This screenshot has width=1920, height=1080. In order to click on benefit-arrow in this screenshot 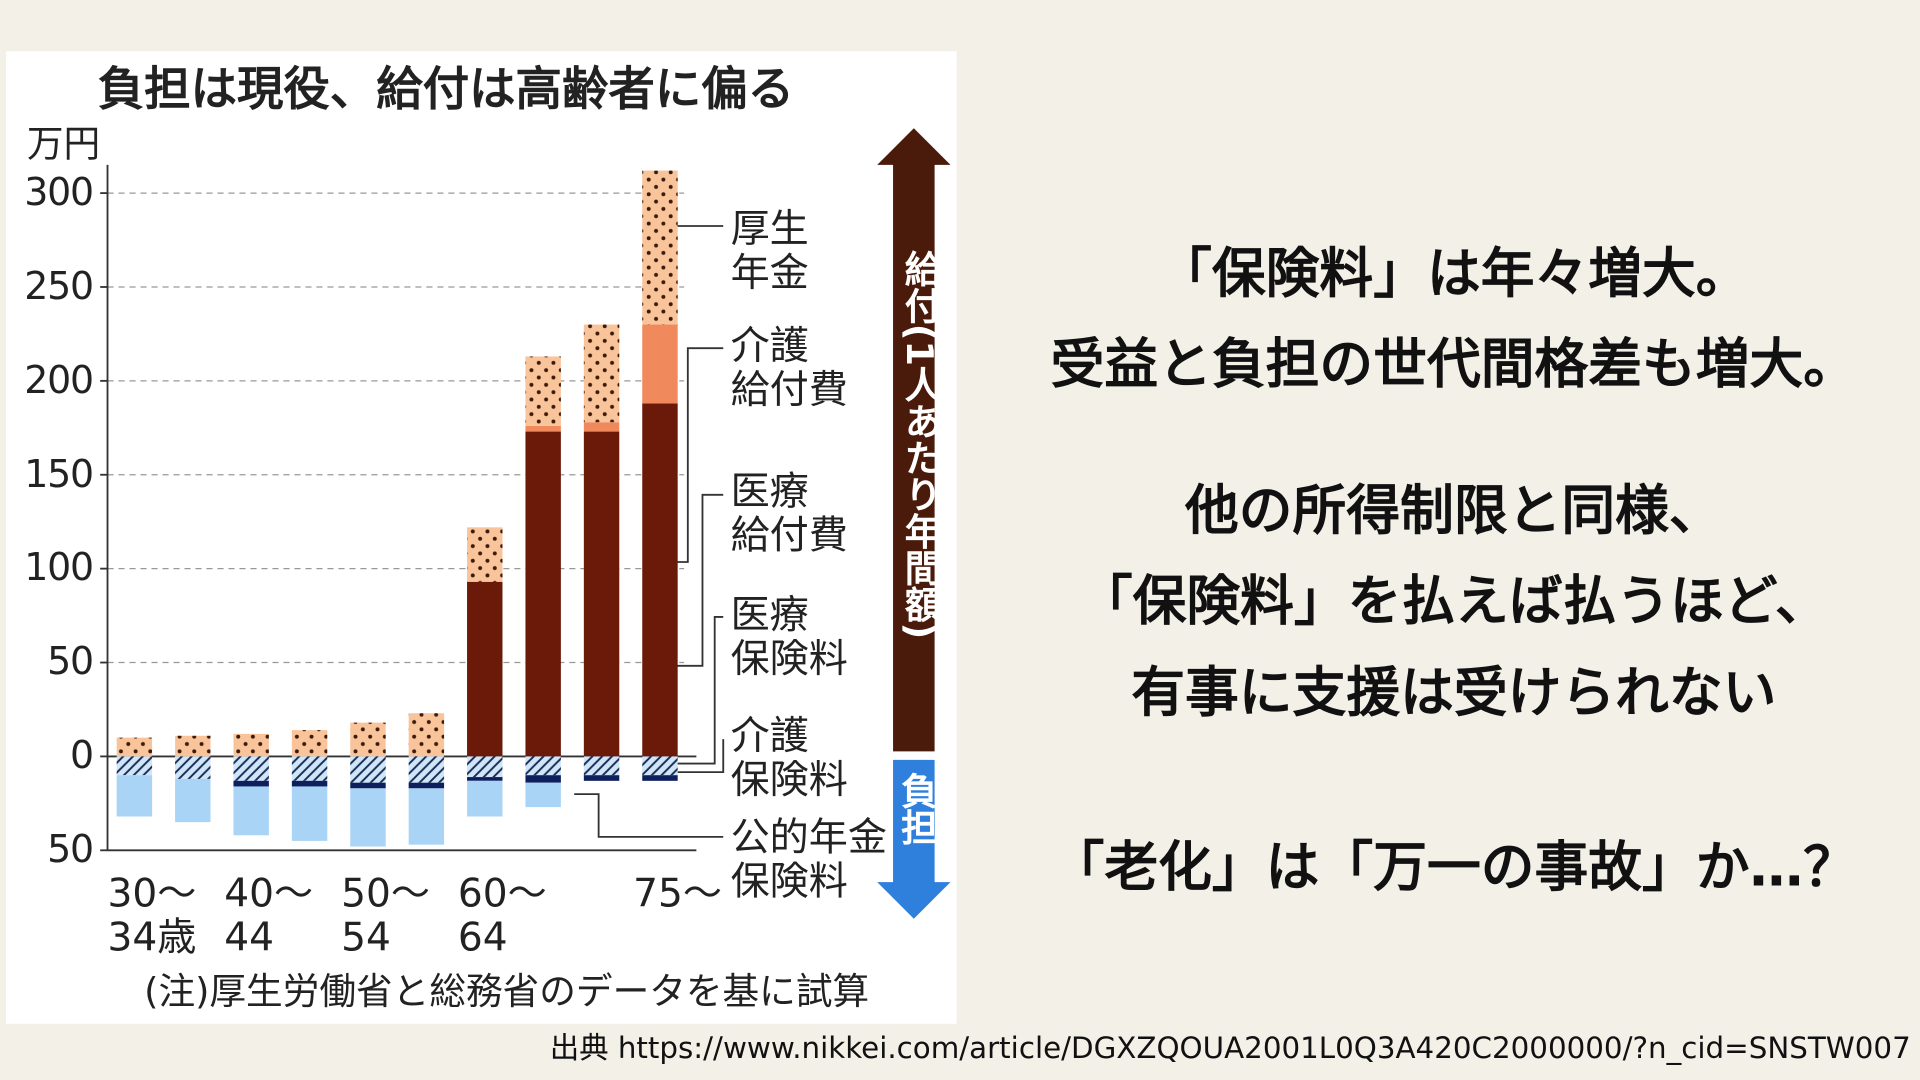, I will do `click(914, 440)`.